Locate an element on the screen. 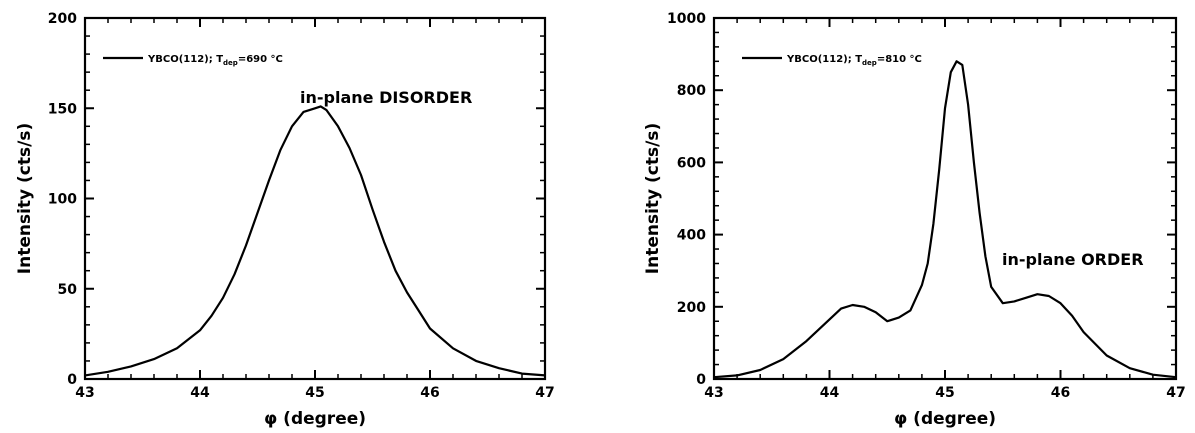  legend-label-suffix: =810 °C is located at coordinates (899, 59).